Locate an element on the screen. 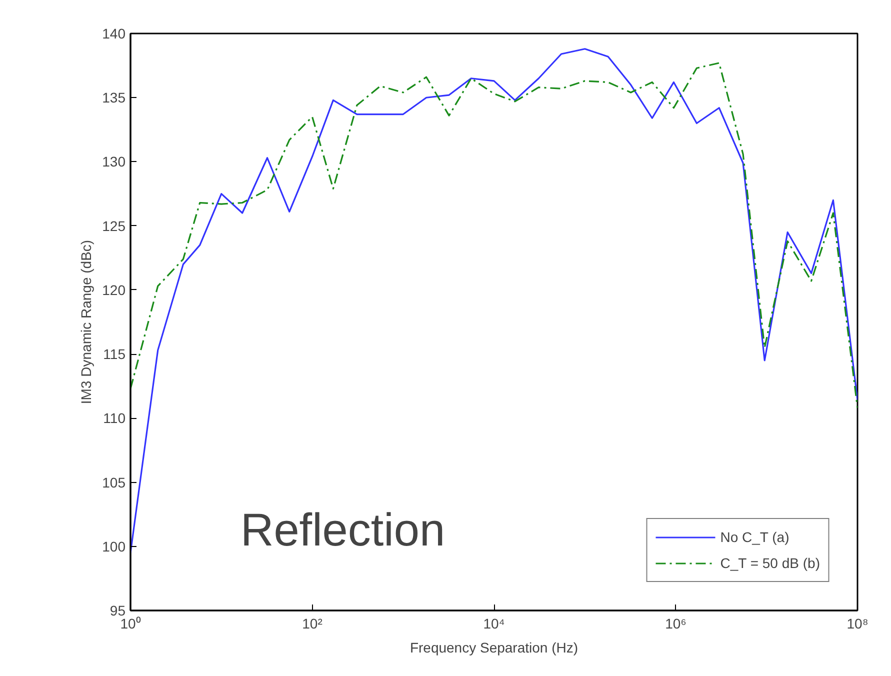 The image size is (891, 676). x-tick-label: 10⁶ is located at coordinates (675, 624).